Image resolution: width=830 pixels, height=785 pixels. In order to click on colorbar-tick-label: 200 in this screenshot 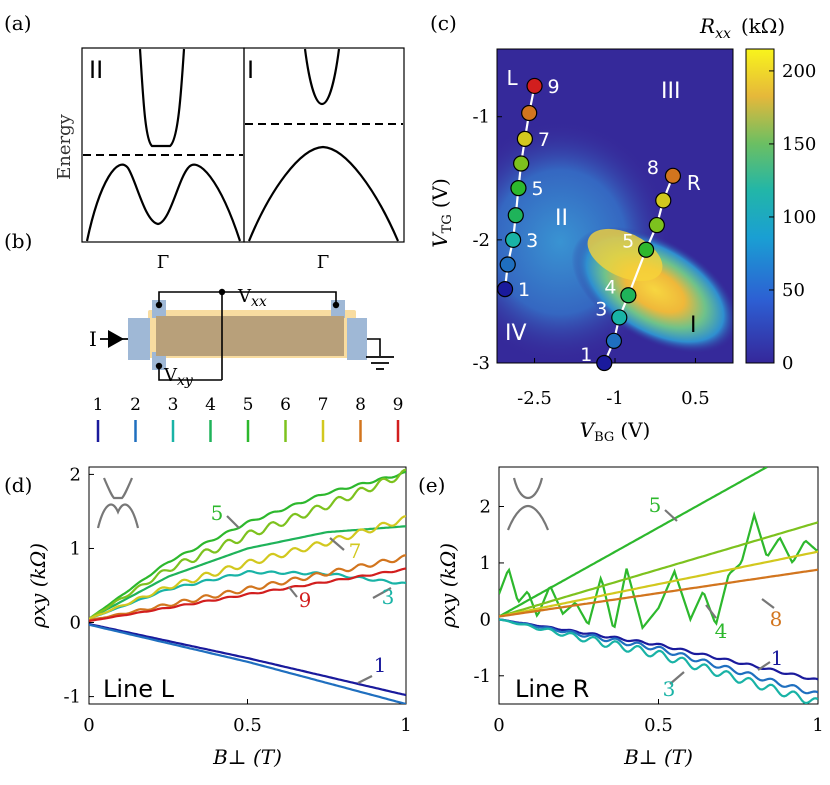, I will do `click(799, 71)`.